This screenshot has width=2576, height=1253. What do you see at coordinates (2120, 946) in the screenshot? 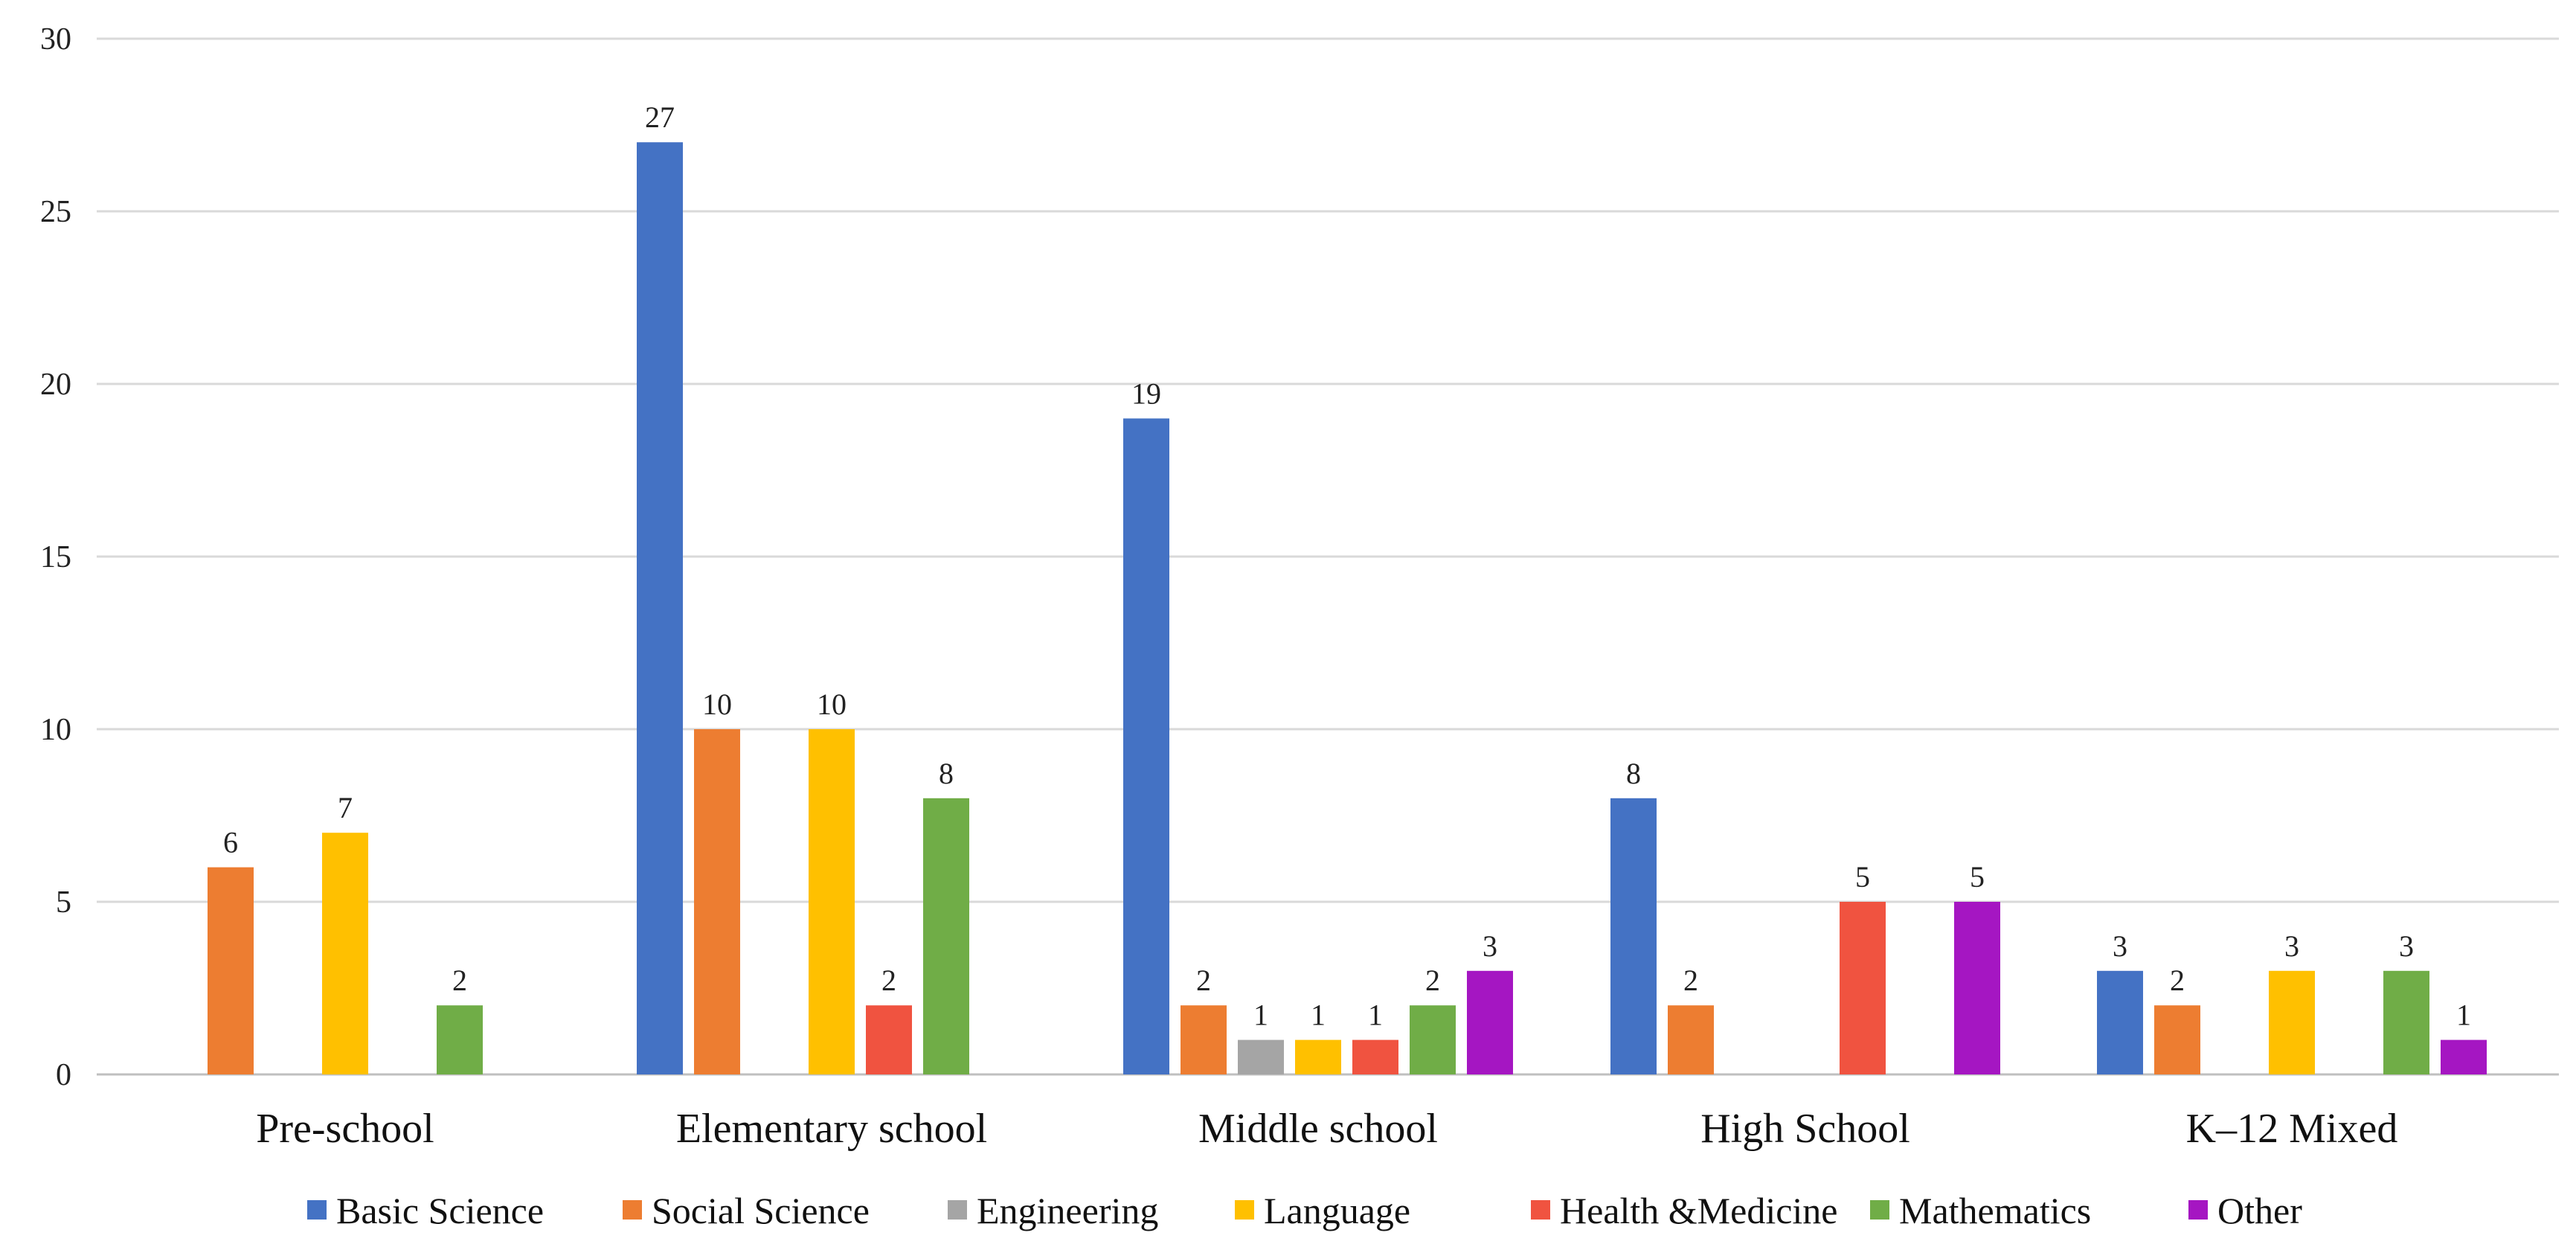
I see `data-label-k-12-mixed-basic-science: 3` at bounding box center [2120, 946].